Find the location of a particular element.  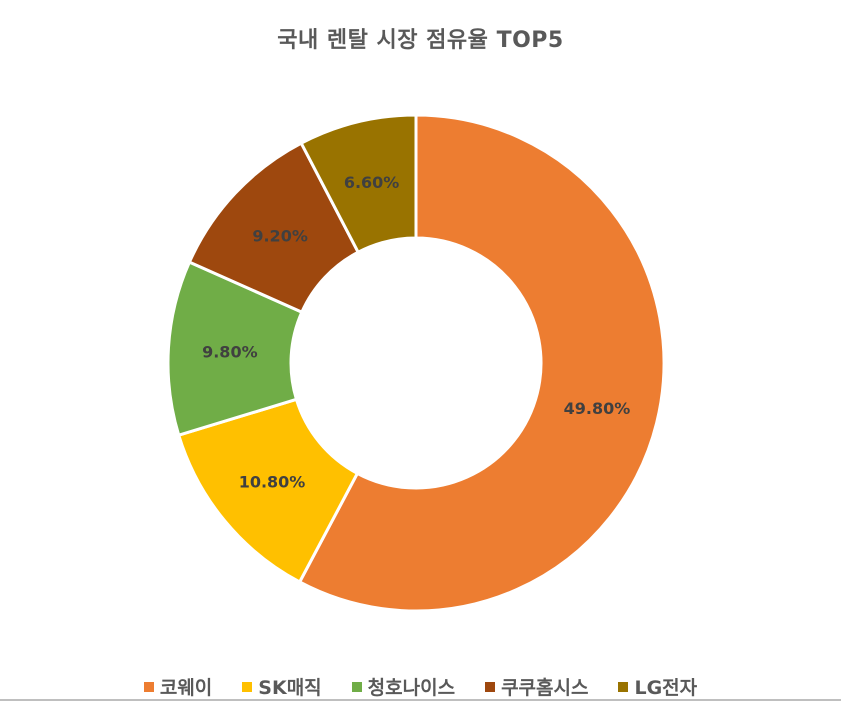

data-label: 49.80% is located at coordinates (597, 408).